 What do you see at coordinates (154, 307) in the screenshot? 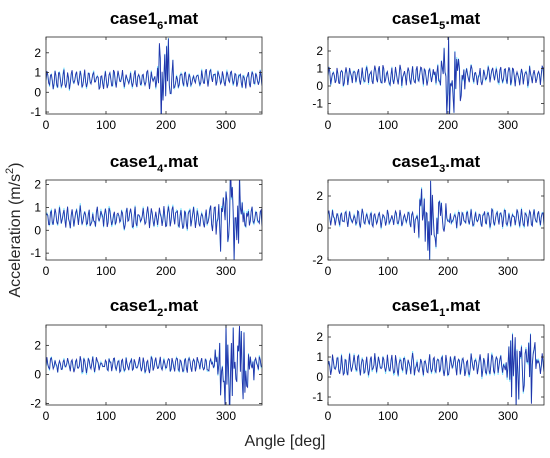
I see `subplot-title: case12.mat` at bounding box center [154, 307].